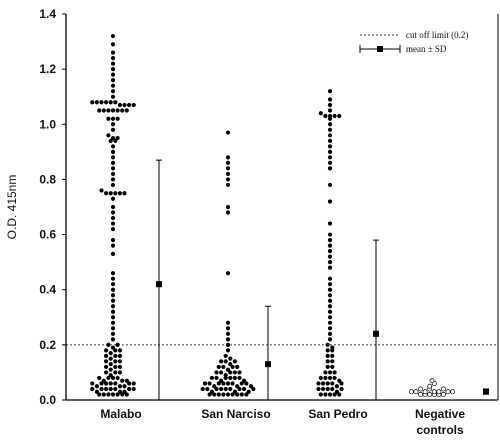  I want to click on y-axis-title: O.D. 415nm, so click(12, 207).